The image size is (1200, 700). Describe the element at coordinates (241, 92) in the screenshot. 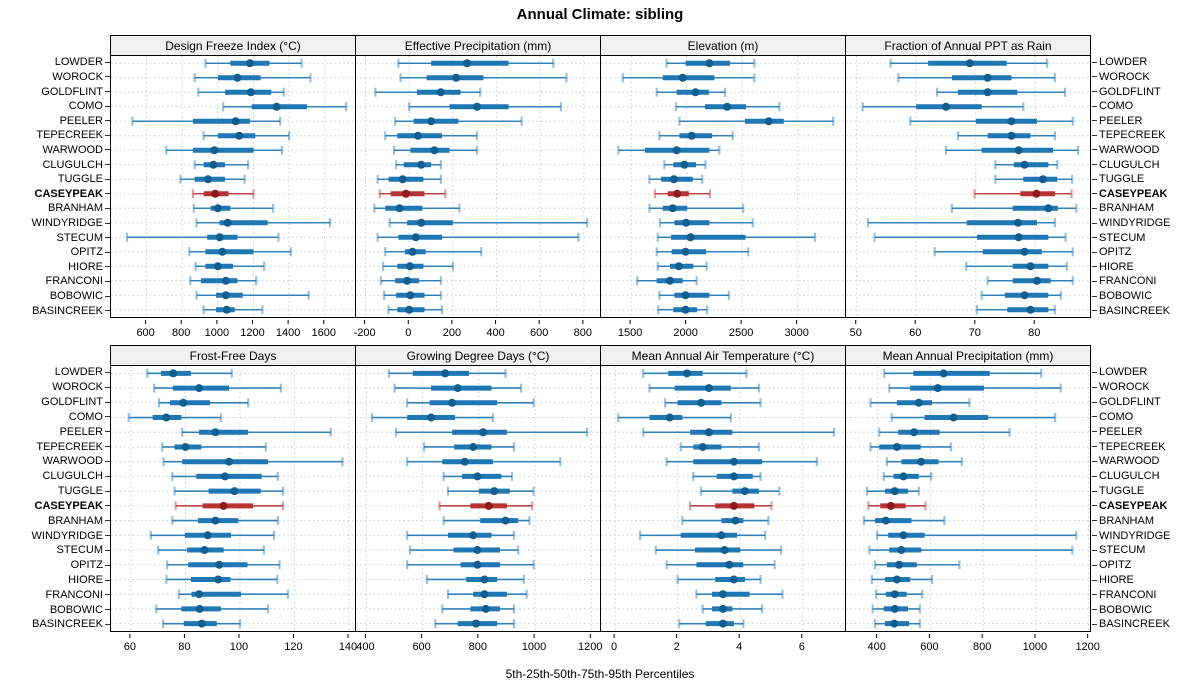

I see `percentile-whisker-goldflint` at that location.